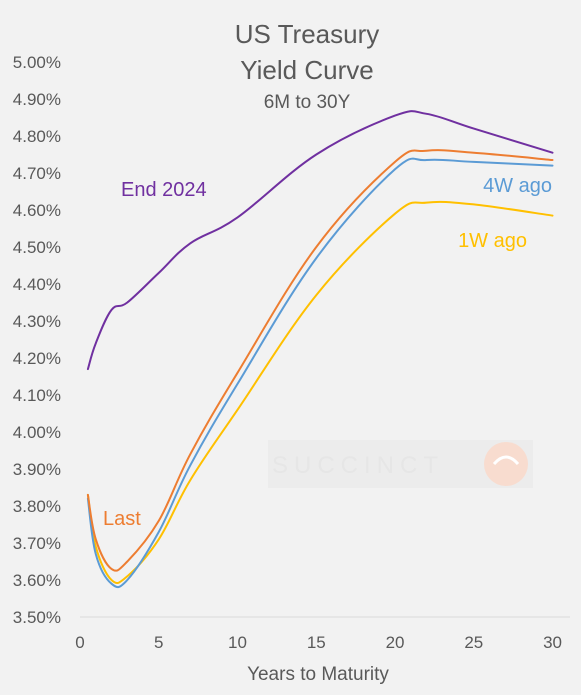 The width and height of the screenshot is (581, 695). I want to click on x-tick-label: 5, so click(158, 642).